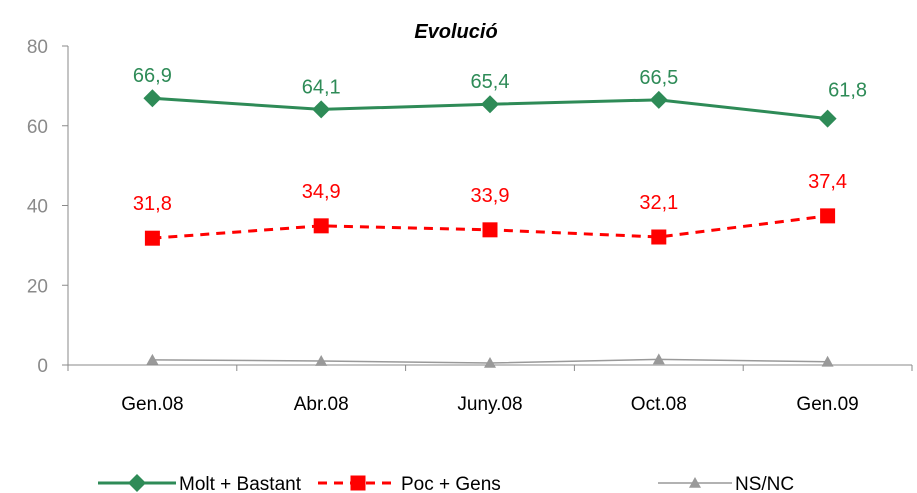 The image size is (917, 493). Describe the element at coordinates (37, 127) in the screenshot. I see `y-tick-label: 60` at that location.